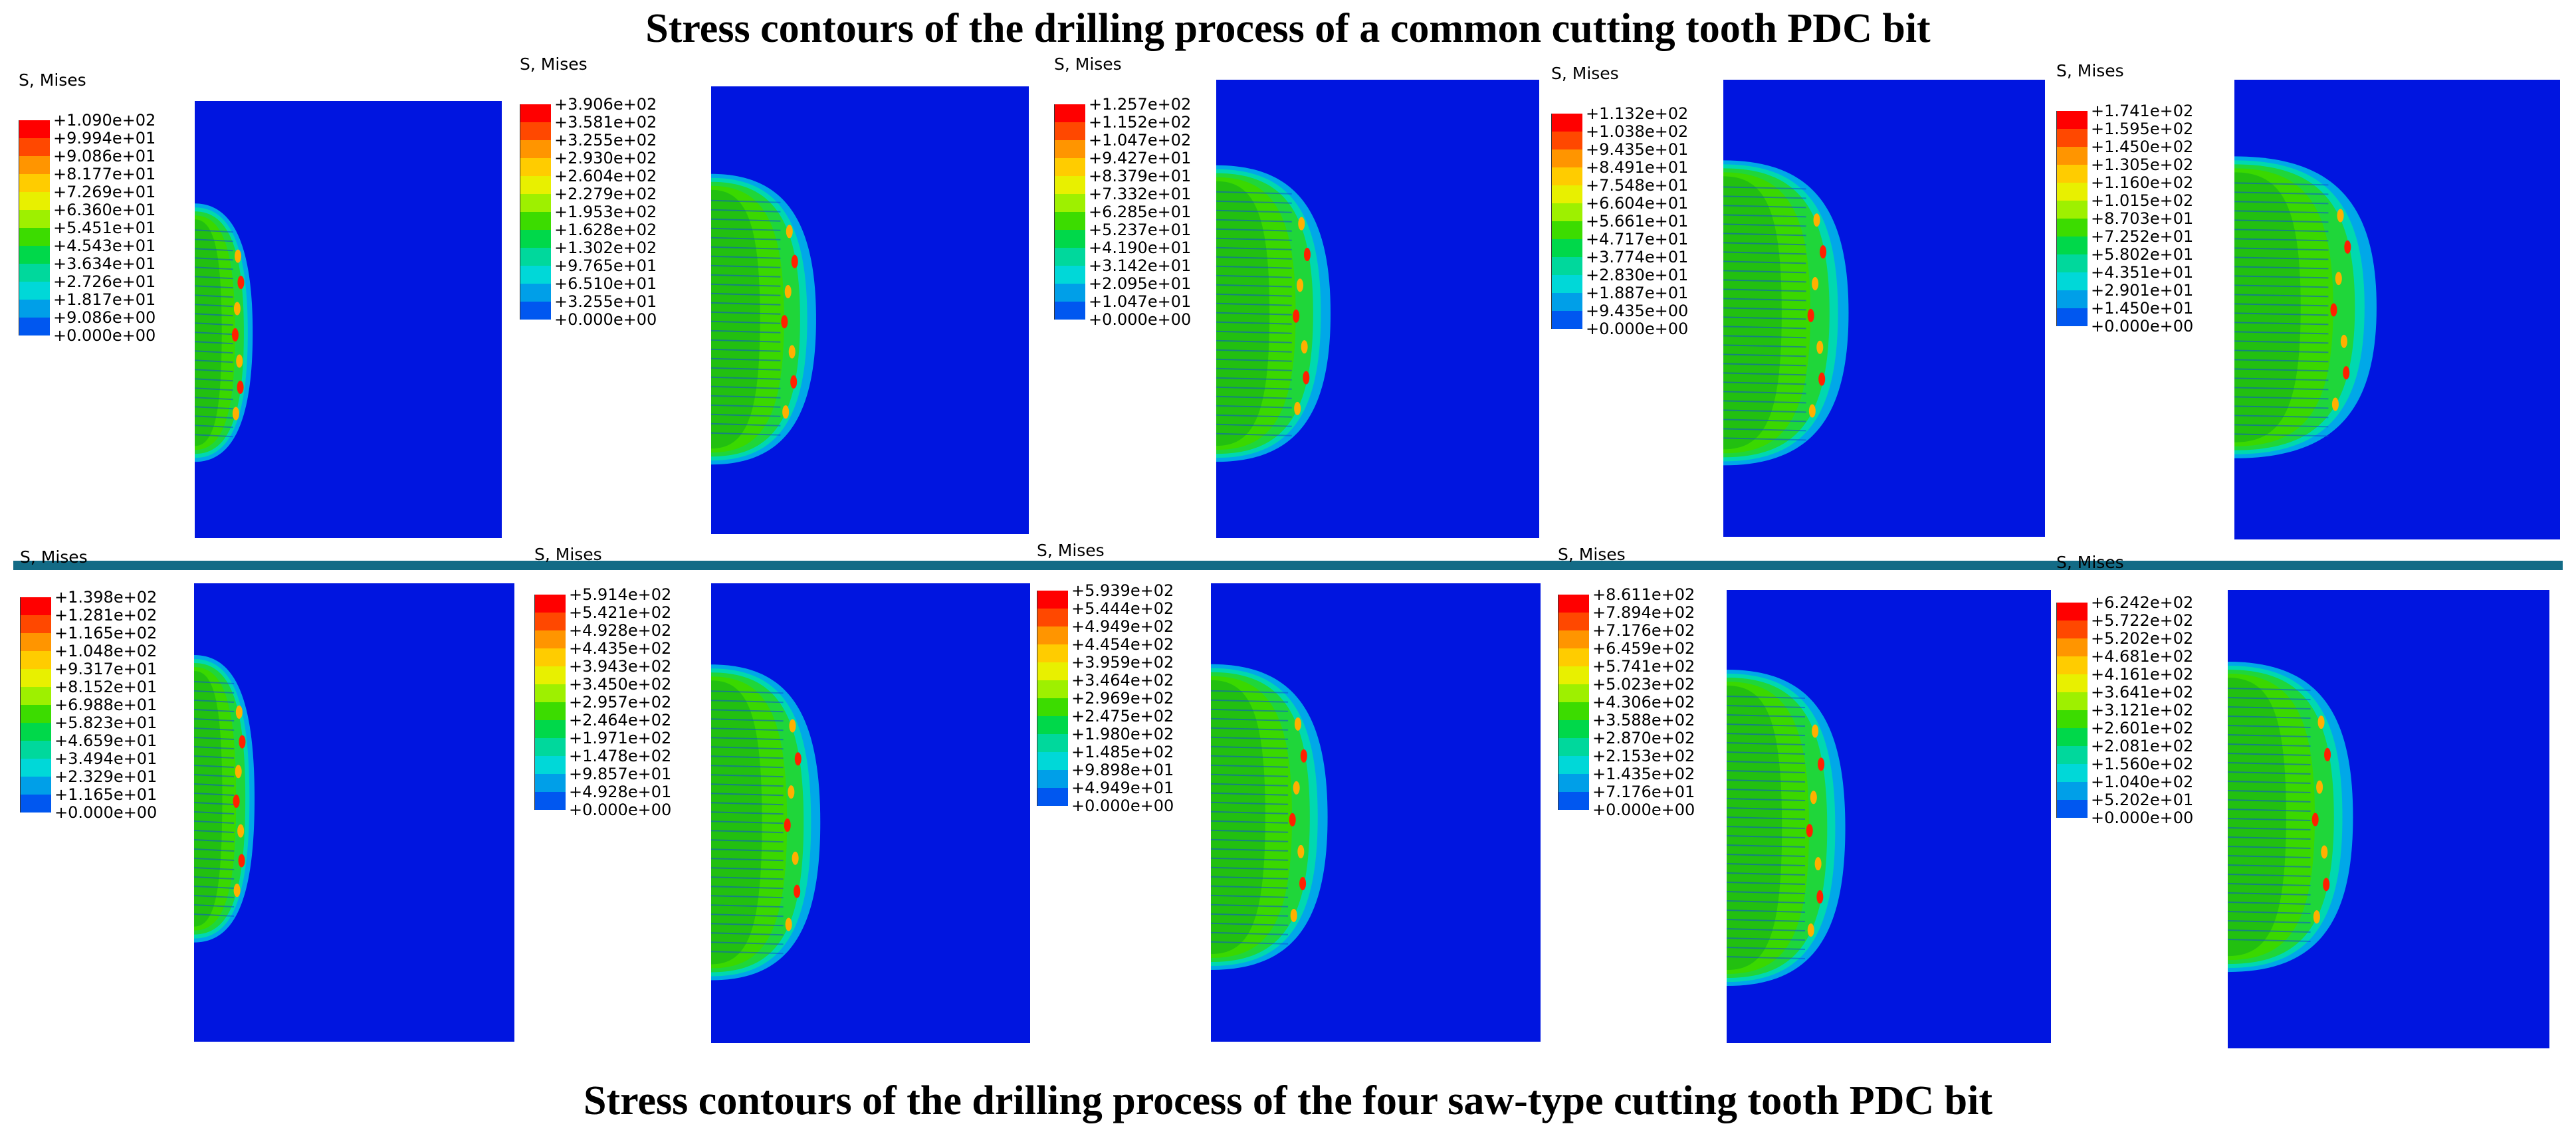 The image size is (2576, 1148). Describe the element at coordinates (1637, 167) in the screenshot. I see `legend-value: +8.491e+01` at that location.